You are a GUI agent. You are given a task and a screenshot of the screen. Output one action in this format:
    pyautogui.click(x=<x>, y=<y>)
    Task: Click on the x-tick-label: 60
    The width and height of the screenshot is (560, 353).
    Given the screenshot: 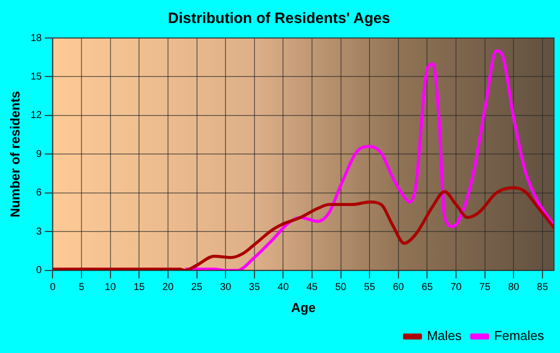 What is the action you would take?
    pyautogui.click(x=398, y=288)
    